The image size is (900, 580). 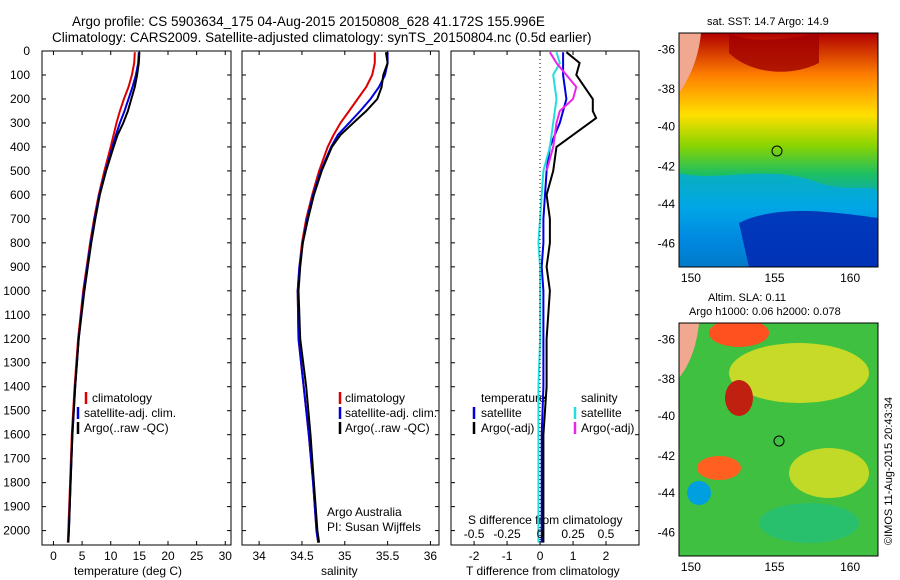 What do you see at coordinates (606, 556) in the screenshot?
I see `x-tick-label: 2` at bounding box center [606, 556].